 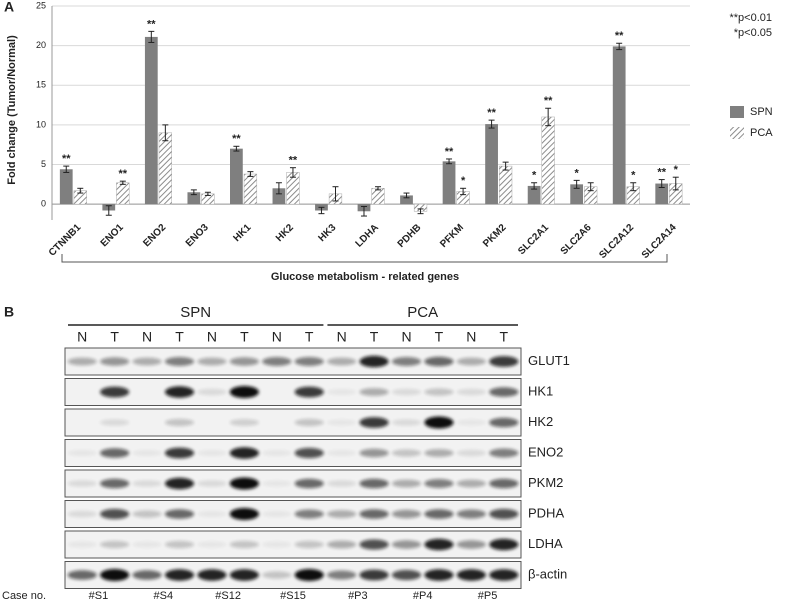 What do you see at coordinates (576, 239) in the screenshot?
I see `x-tick-label: SLC2A6` at bounding box center [576, 239].